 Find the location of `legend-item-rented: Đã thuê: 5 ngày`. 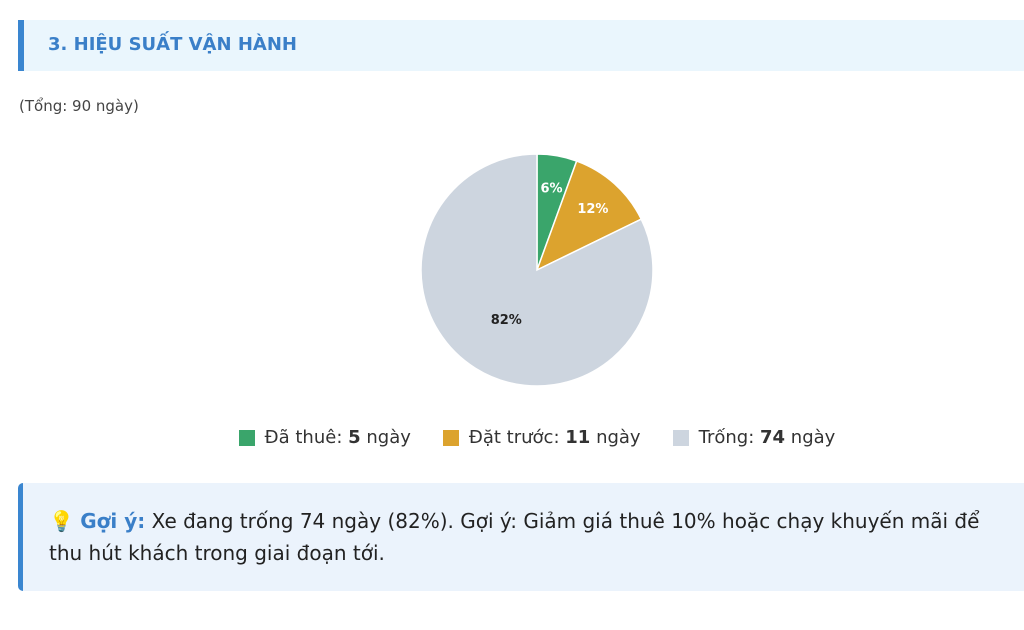

legend-item-rented: Đã thuê: 5 ngày is located at coordinates (324, 437).